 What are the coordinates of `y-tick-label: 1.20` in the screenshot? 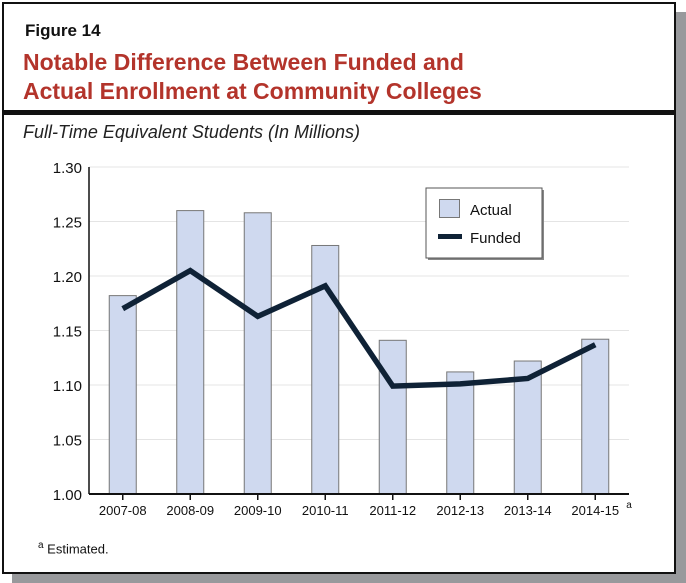 It's located at (67, 277).